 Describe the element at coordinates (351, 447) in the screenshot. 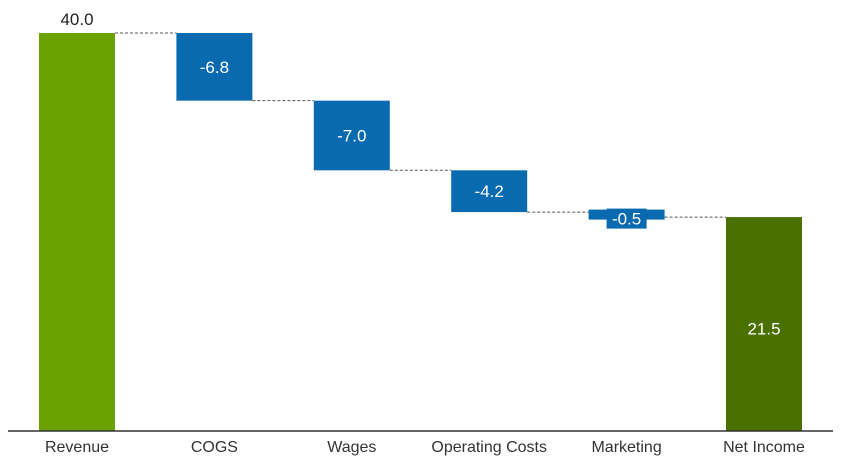

I see `category-label-wages: Wages` at that location.